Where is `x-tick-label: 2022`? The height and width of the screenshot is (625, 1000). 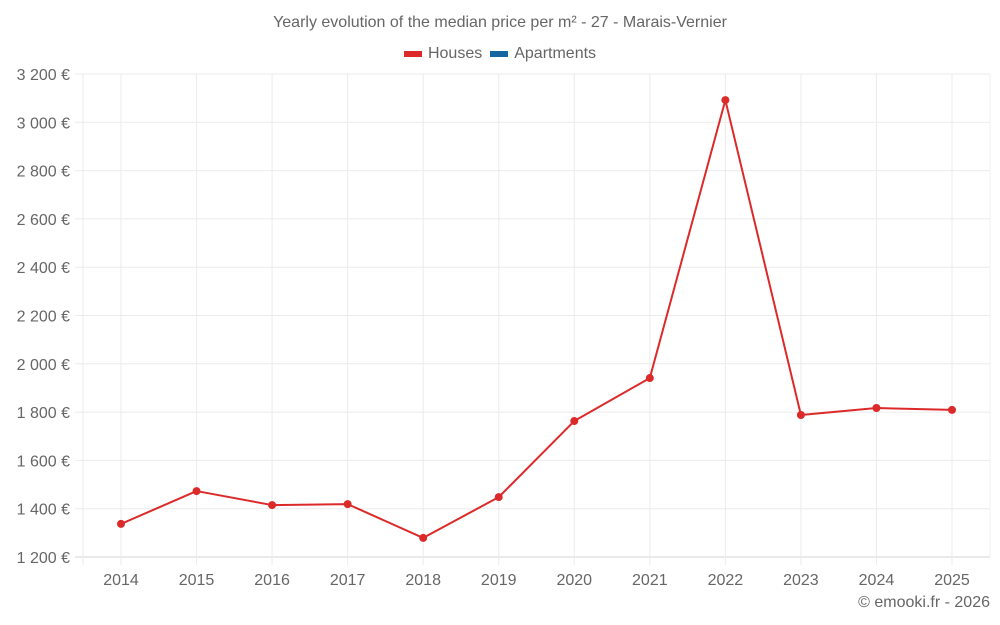
x-tick-label: 2022 is located at coordinates (726, 580).